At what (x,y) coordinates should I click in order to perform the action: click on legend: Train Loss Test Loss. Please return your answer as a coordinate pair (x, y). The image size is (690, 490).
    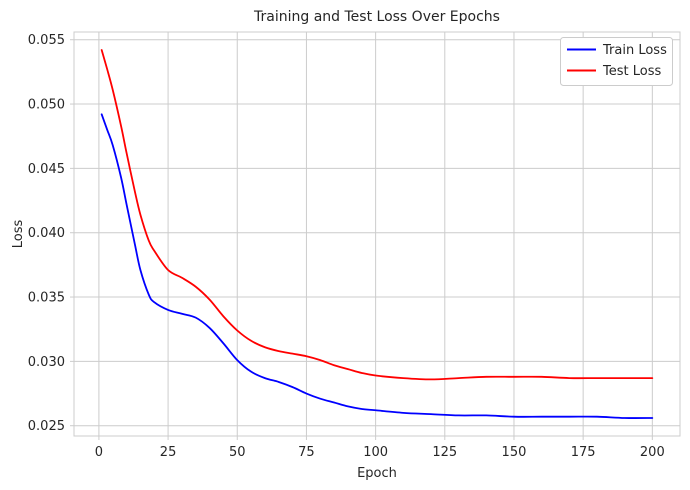
    Looking at the image, I should click on (616, 61).